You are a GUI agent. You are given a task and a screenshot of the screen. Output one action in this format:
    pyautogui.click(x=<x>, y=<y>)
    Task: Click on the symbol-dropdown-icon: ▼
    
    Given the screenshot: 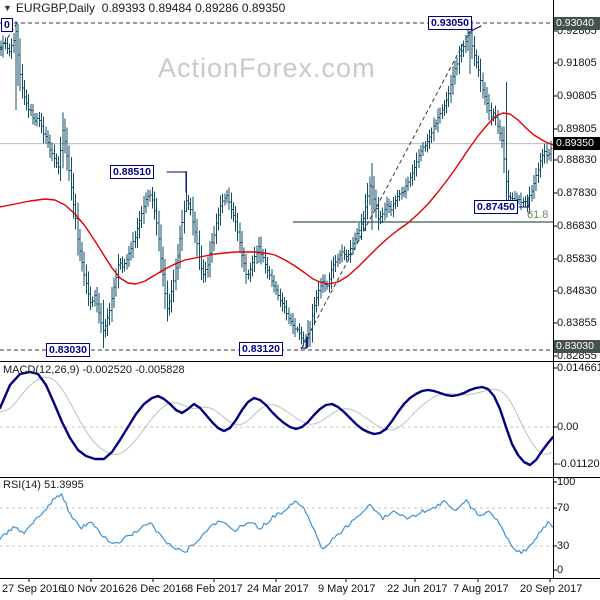 What is the action you would take?
    pyautogui.click(x=7, y=8)
    